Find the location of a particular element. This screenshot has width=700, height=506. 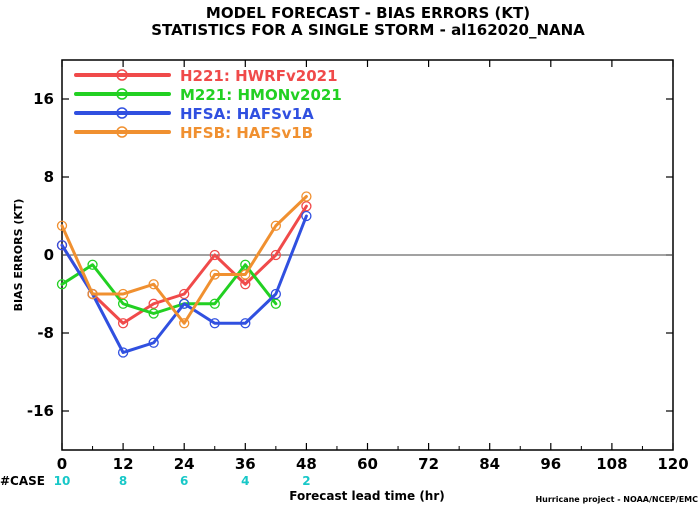

y-tick-label: 0 is located at coordinates (49, 255).